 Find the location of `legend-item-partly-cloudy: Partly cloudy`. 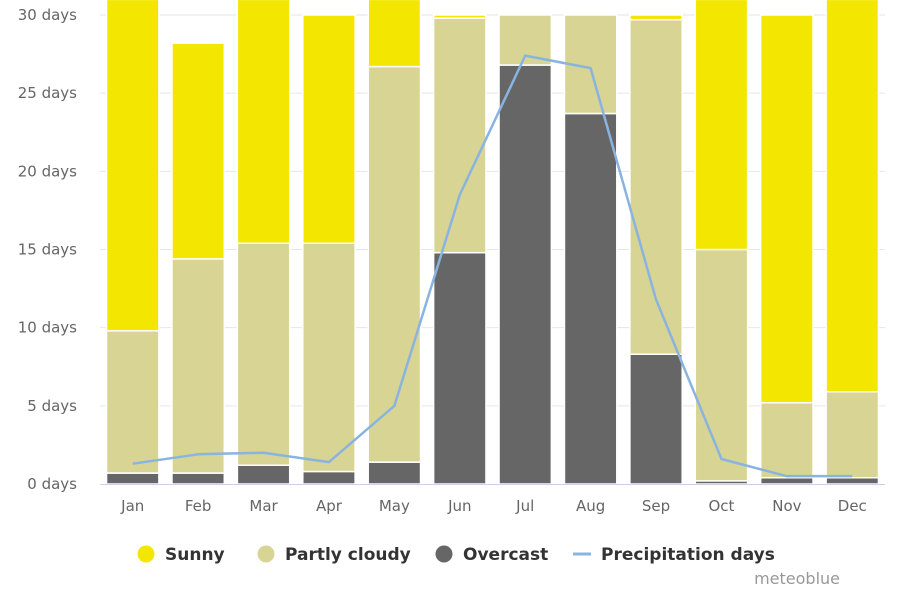

legend-item-partly-cloudy: Partly cloudy is located at coordinates (334, 555).